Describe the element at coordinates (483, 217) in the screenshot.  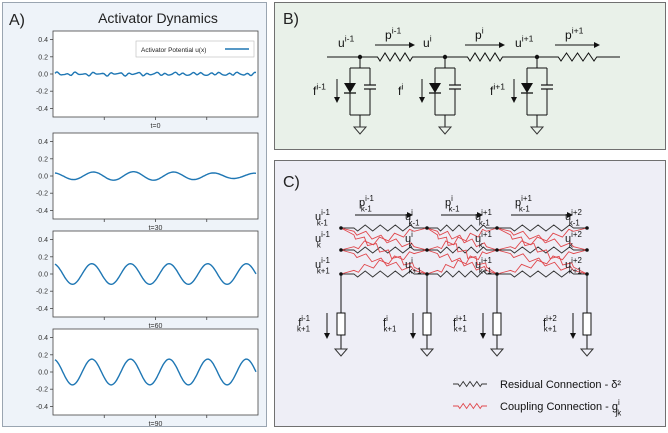
I see `node-label: ui+1k-1` at that location.